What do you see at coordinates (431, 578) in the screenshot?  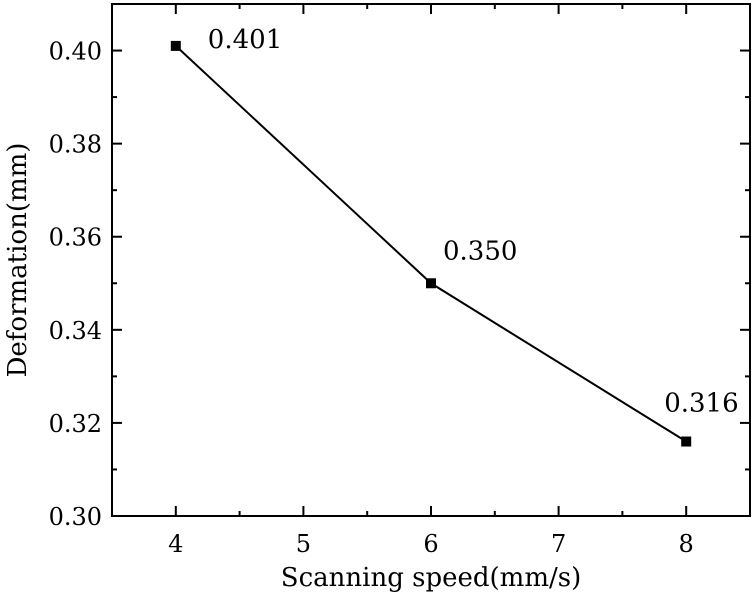 I see `x-axis-title: Scanning speed(mm/s)` at bounding box center [431, 578].